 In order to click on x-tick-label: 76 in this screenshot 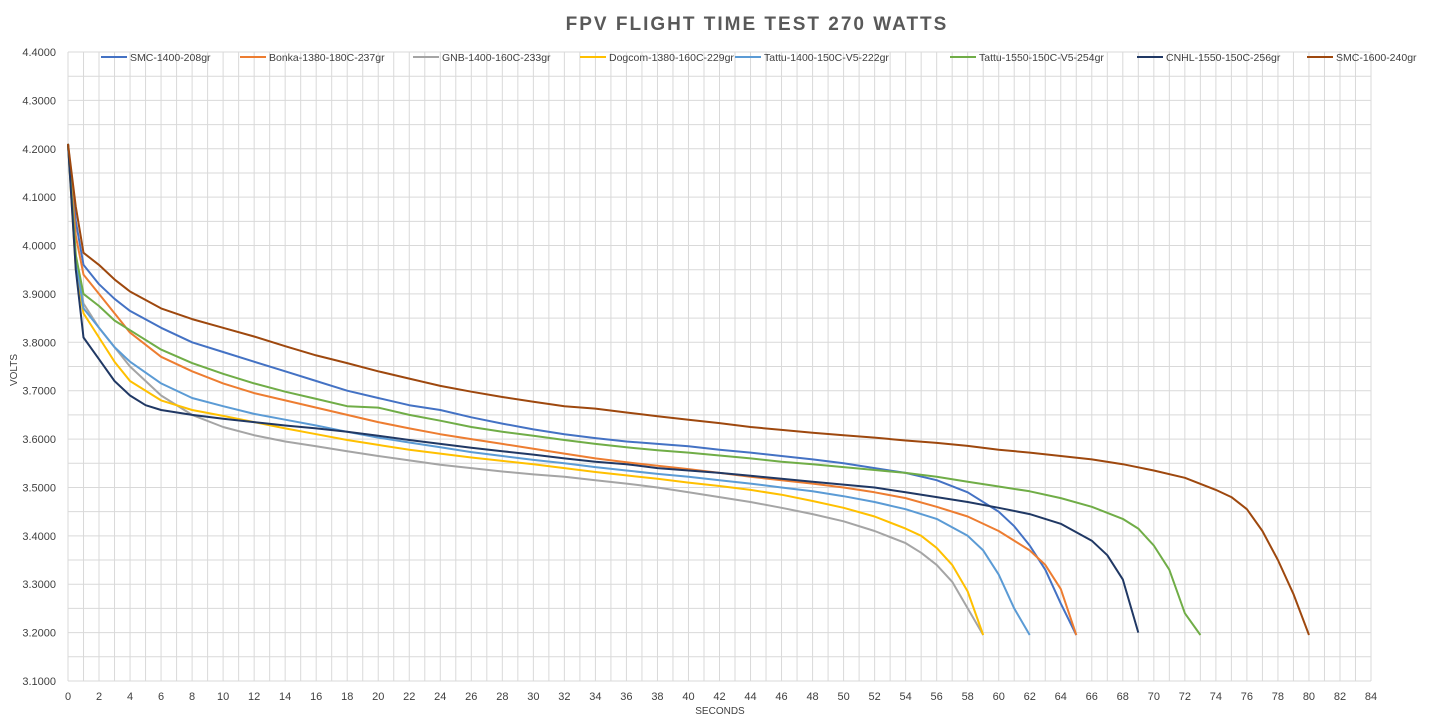, I will do `click(1247, 697)`.